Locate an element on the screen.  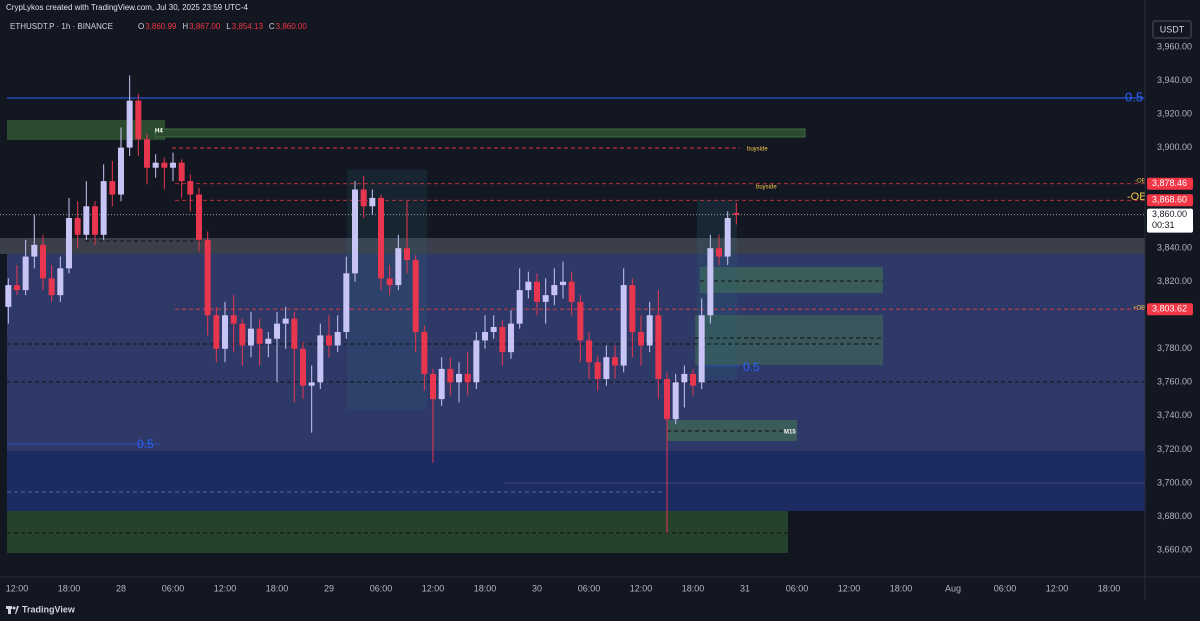
ohlc-value: 3,854.13 is located at coordinates (248, 26).